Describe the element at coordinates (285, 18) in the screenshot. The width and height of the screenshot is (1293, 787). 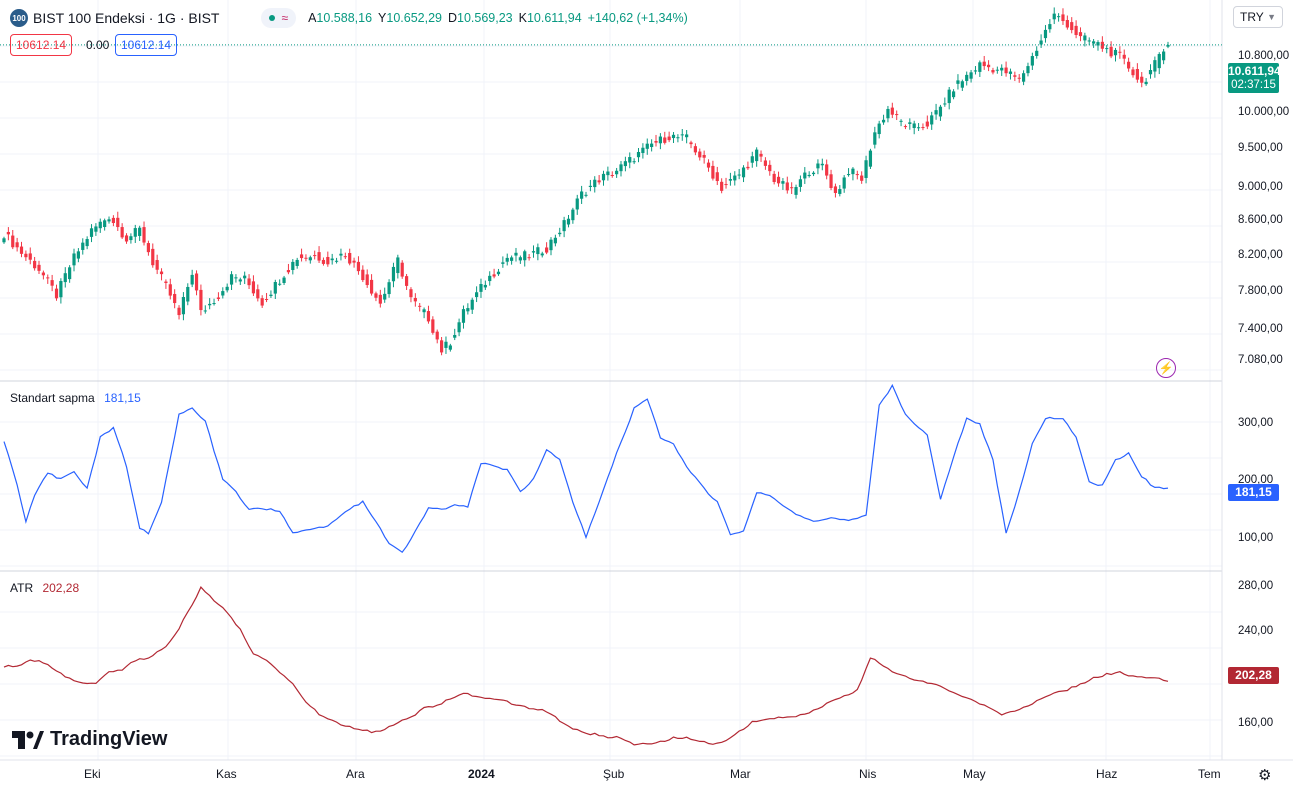
I see `wave-icon: ≈` at that location.